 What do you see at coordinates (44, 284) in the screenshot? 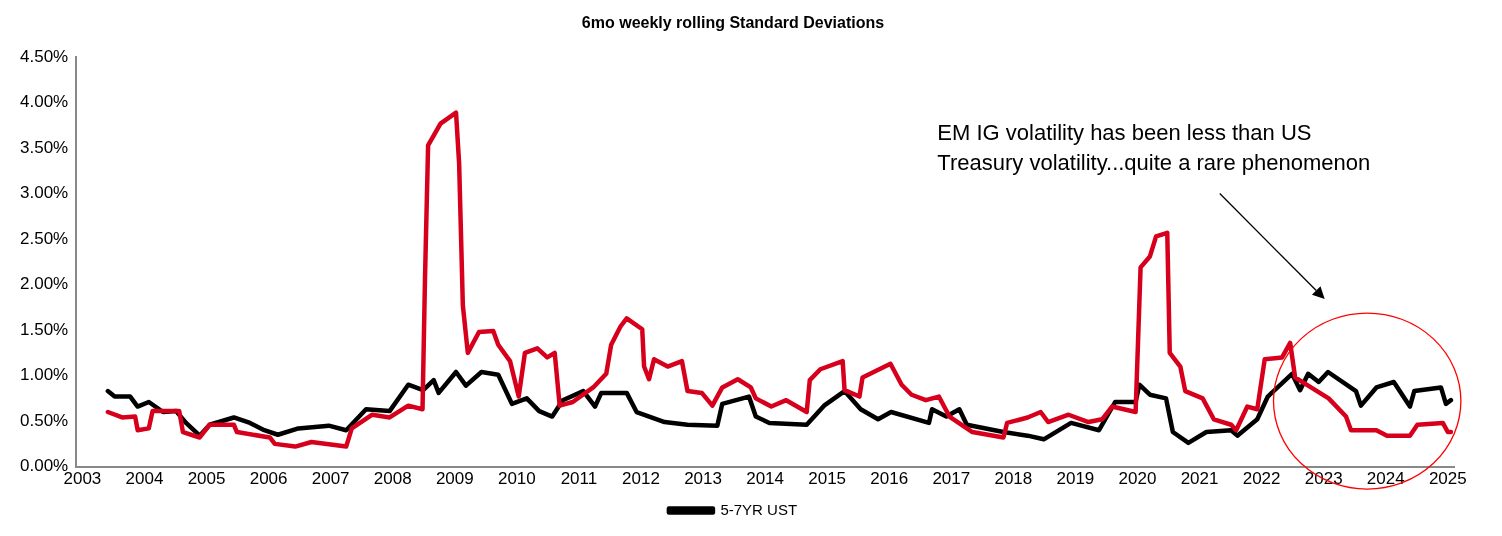
I see `y-tick-label: 2.00%` at bounding box center [44, 284].